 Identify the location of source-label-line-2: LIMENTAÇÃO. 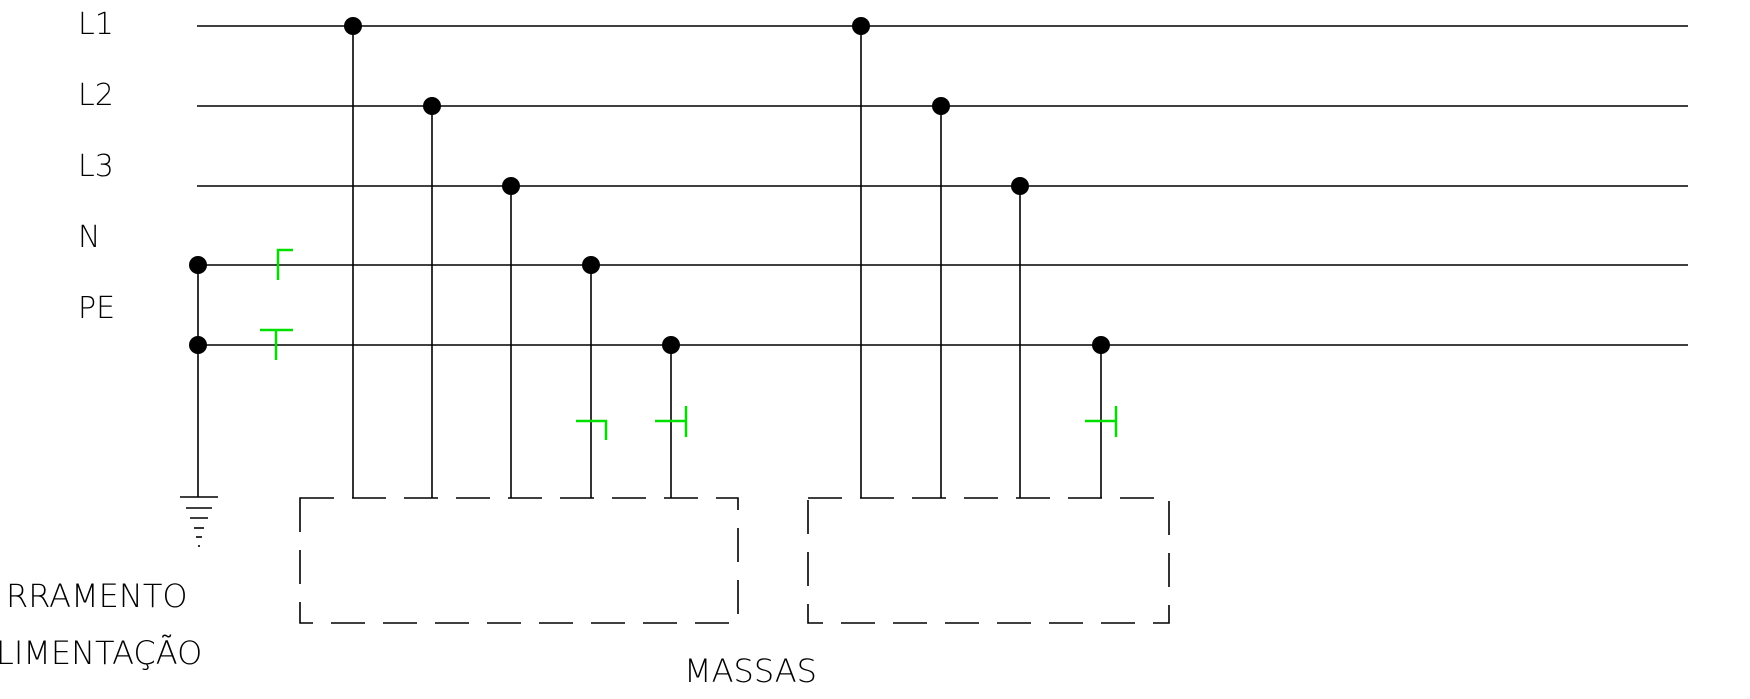
(101, 653).